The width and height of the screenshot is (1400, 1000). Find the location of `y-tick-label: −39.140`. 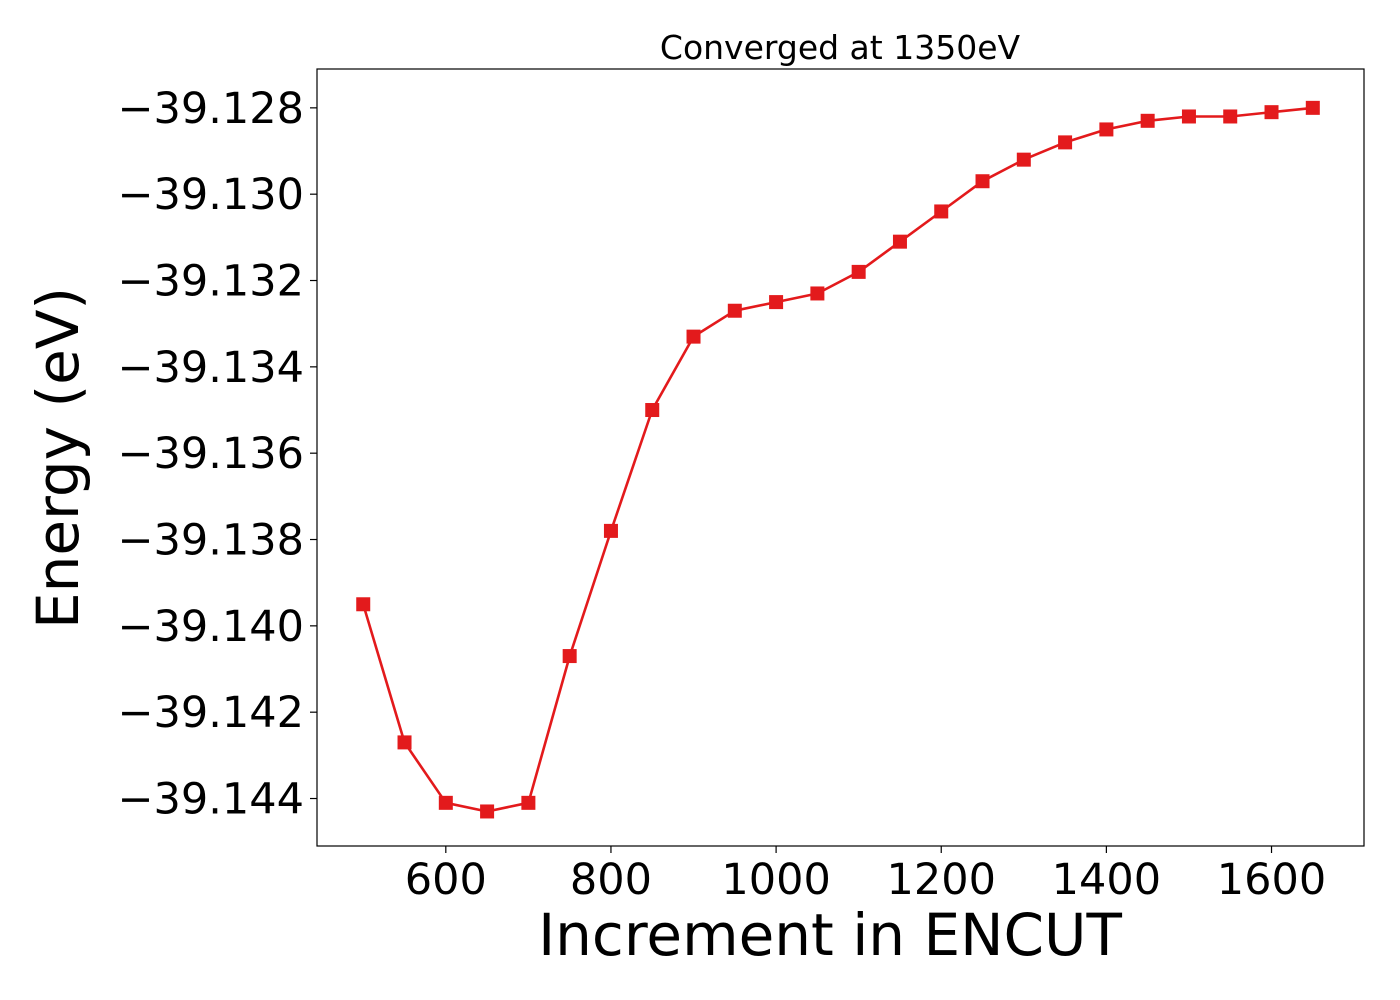

y-tick-label: −39.140 is located at coordinates (211, 627).